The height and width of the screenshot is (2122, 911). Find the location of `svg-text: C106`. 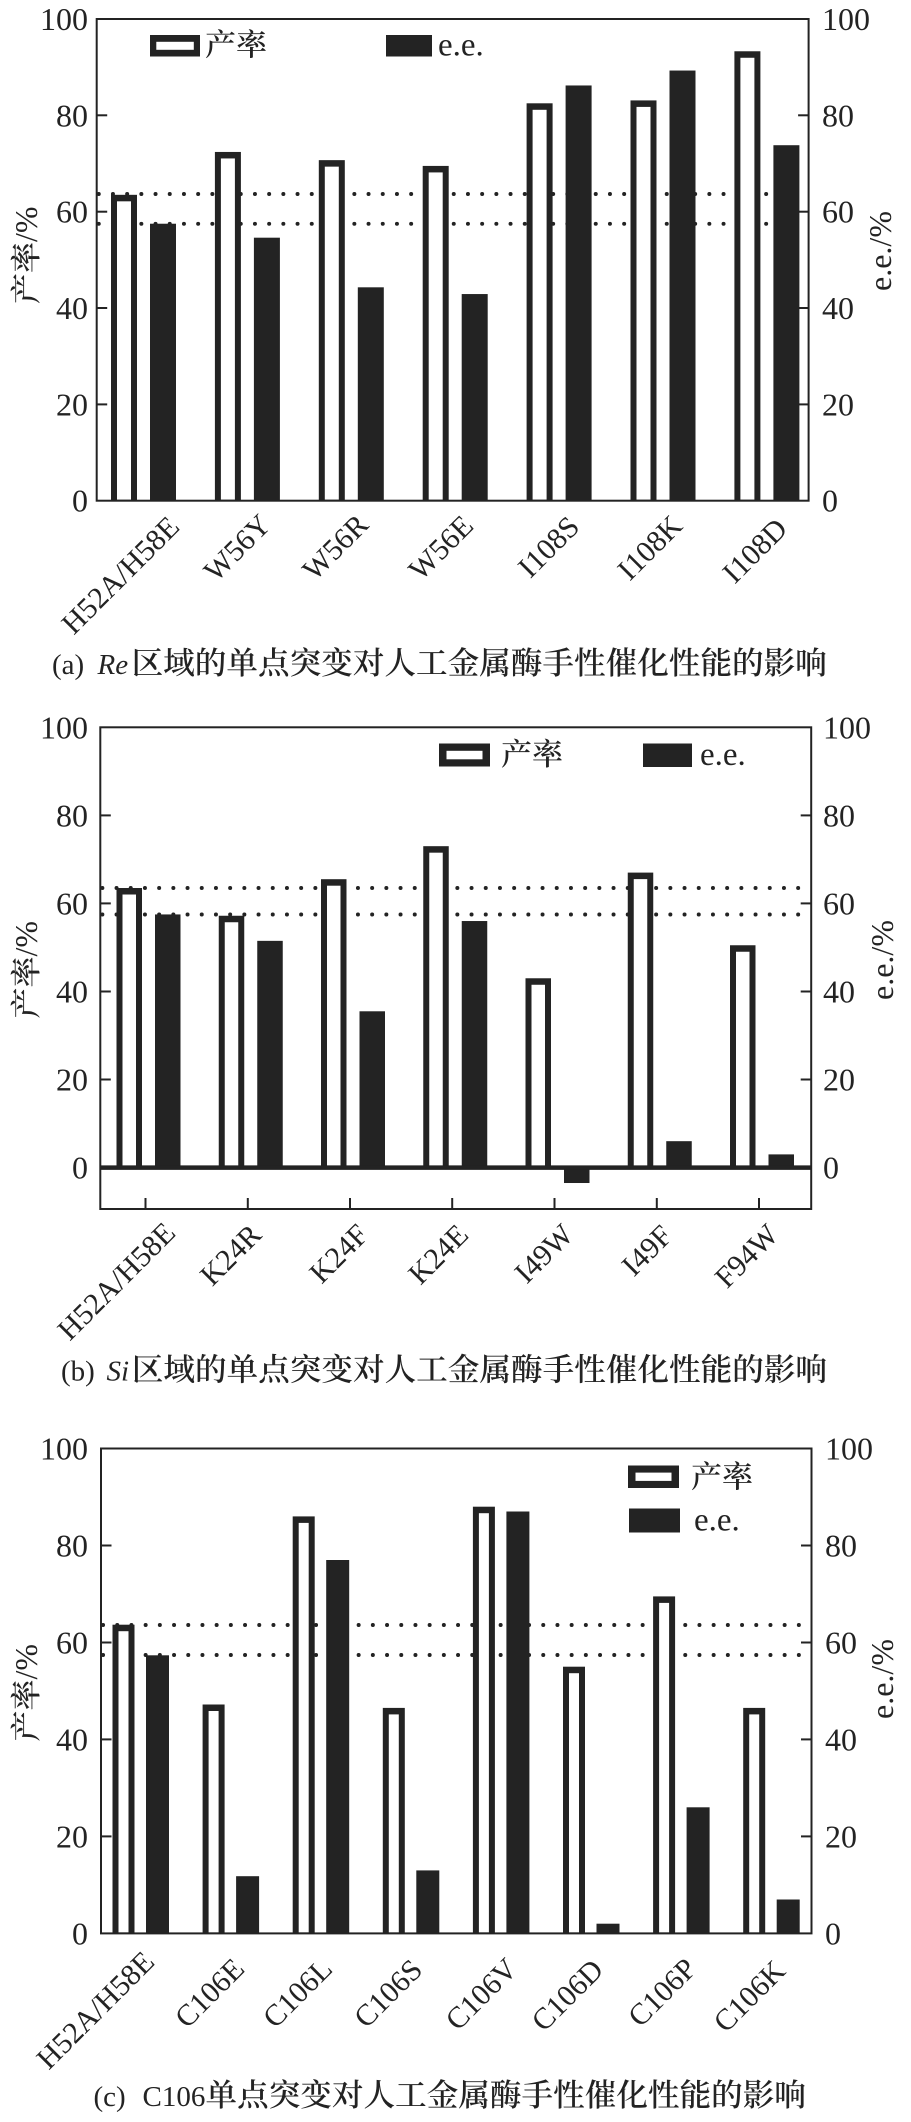

svg-text: C106 is located at coordinates (174, 2097).